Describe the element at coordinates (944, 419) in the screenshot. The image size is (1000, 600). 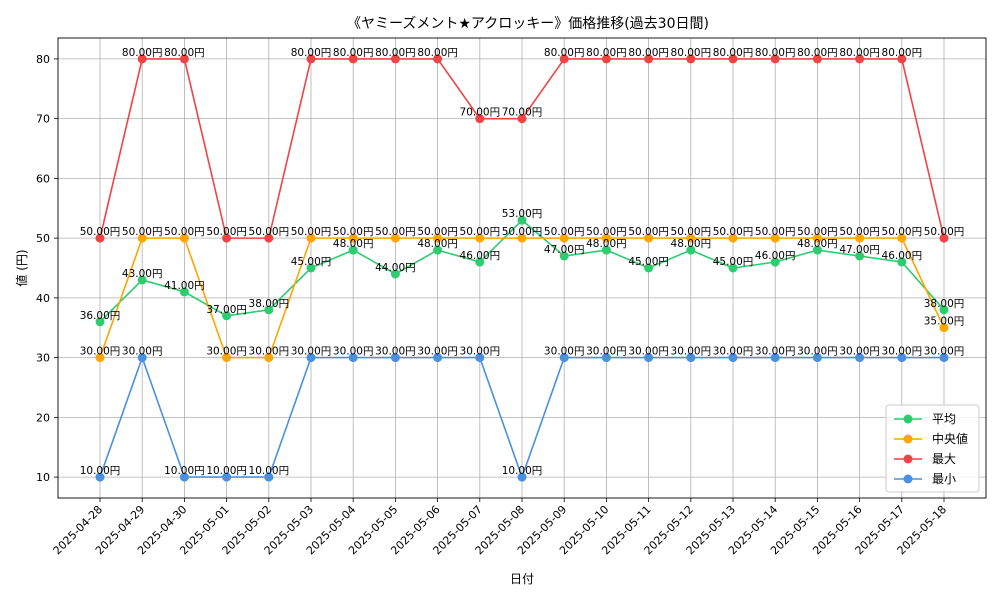
I see `legend-entry: 平均` at that location.